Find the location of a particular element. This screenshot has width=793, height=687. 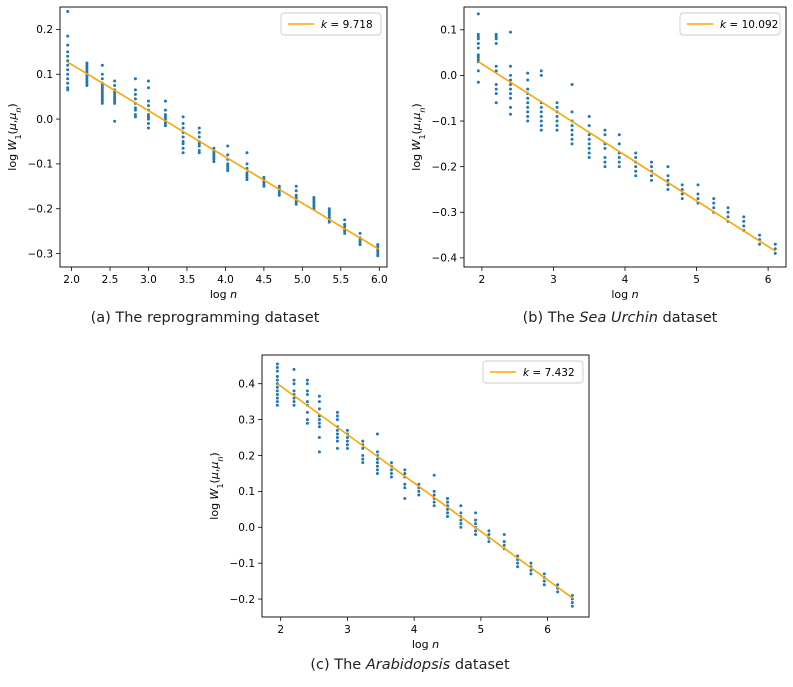

x-tick-label-c-3: 5 is located at coordinates (481, 630).